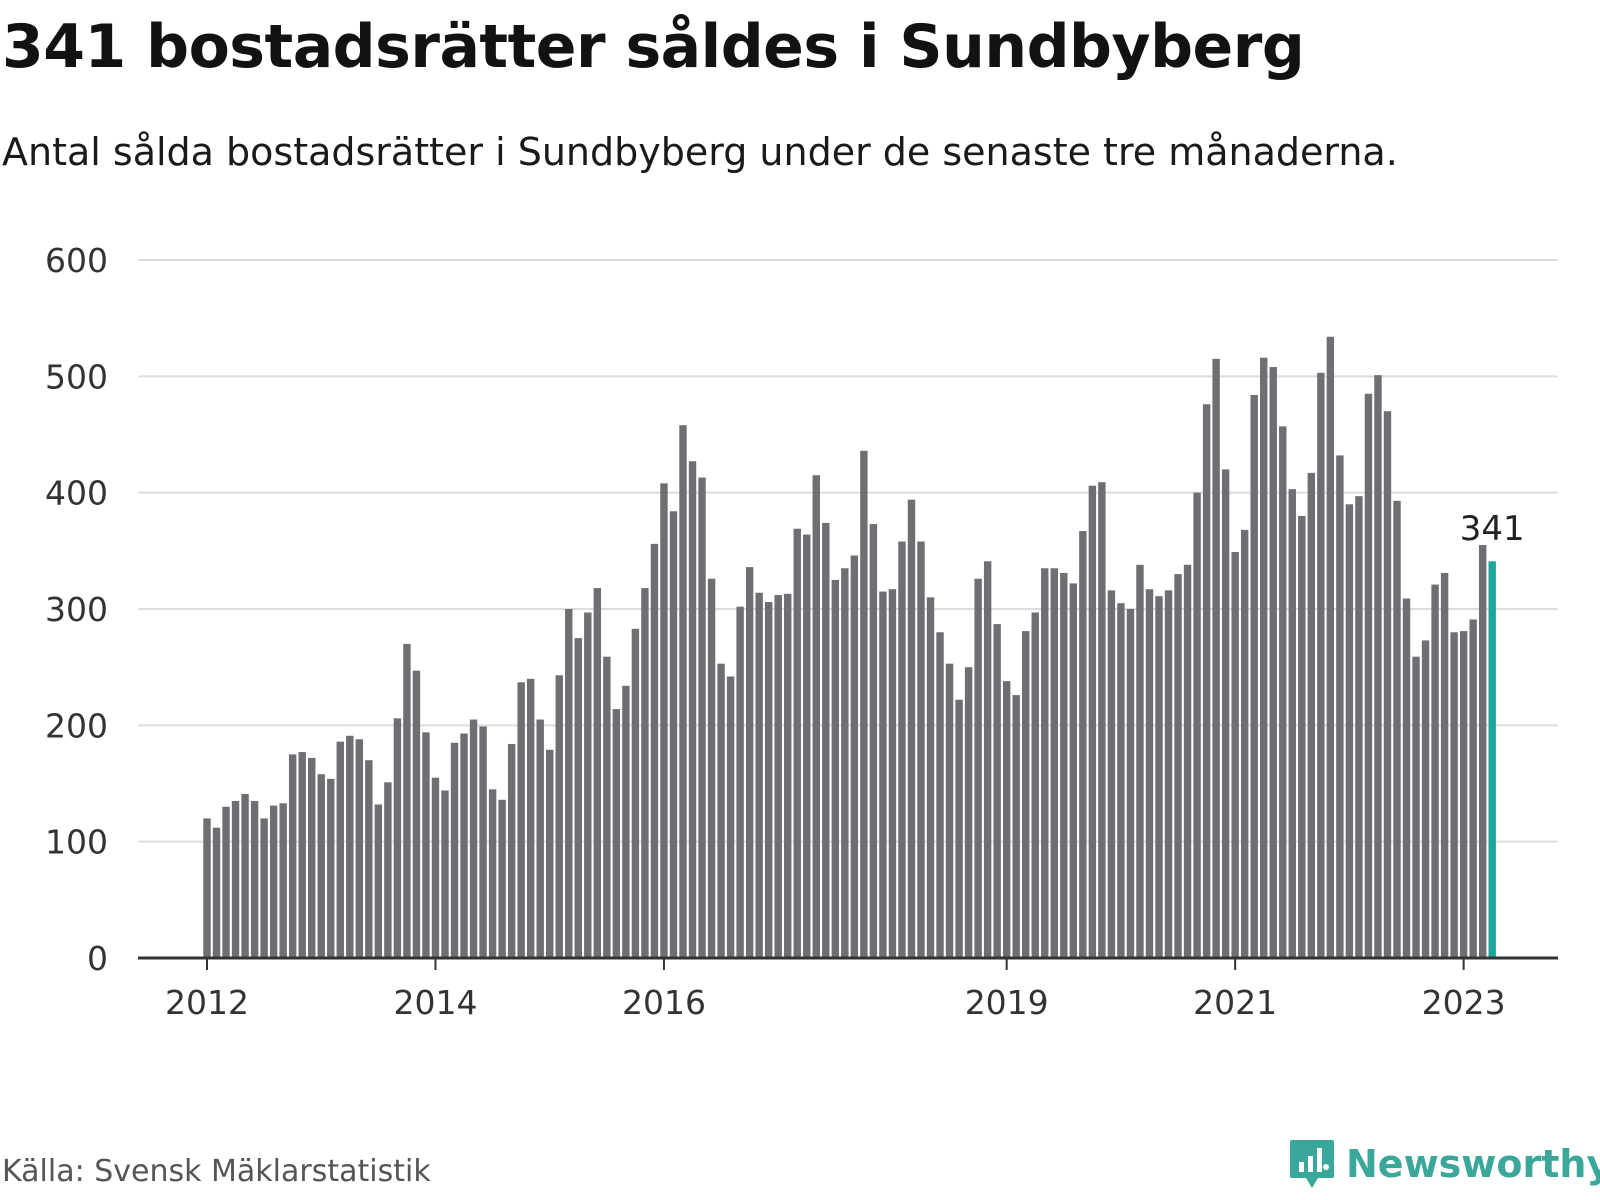  What do you see at coordinates (1444, 1164) in the screenshot?
I see `brand-logo: Newsworthy` at bounding box center [1444, 1164].